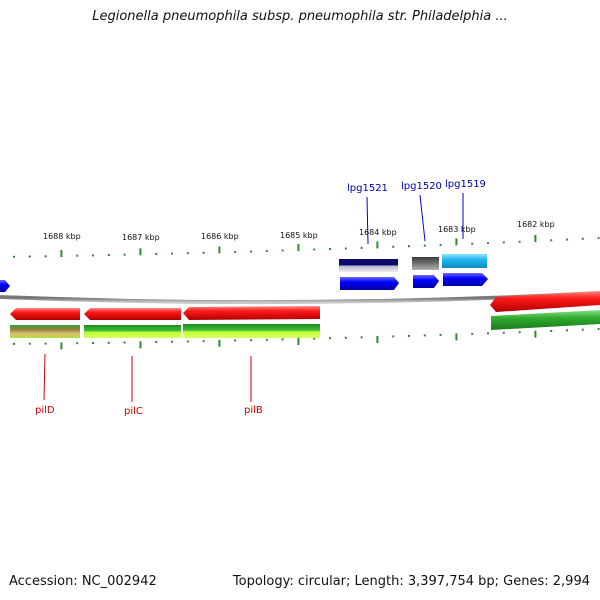 This screenshot has height=600, width=600. What do you see at coordinates (465, 184) in the screenshot?
I see `gene-label-lpg1519: lpg1519` at bounding box center [465, 184].